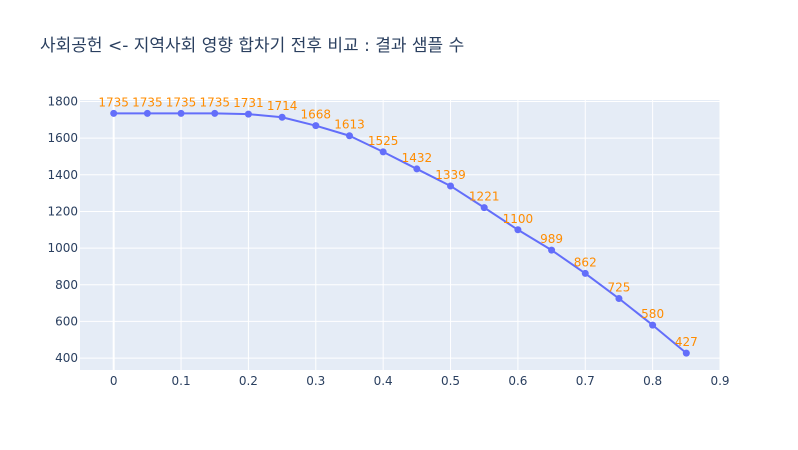 The width and height of the screenshot is (798, 450). Describe the element at coordinates (383, 381) in the screenshot. I see `x-tick-label: 0.4` at that location.